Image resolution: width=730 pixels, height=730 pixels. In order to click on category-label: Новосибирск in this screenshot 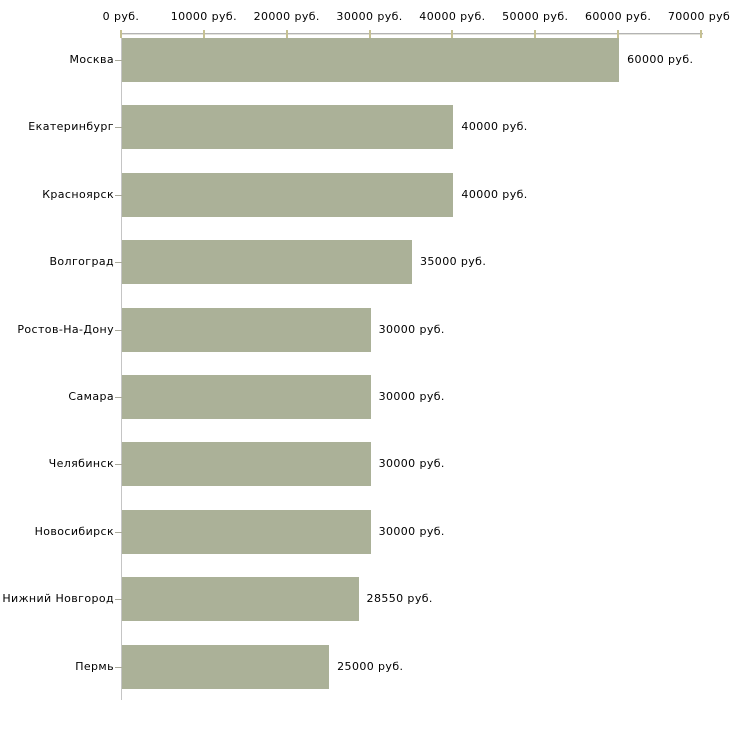, I will do `click(74, 531)`.